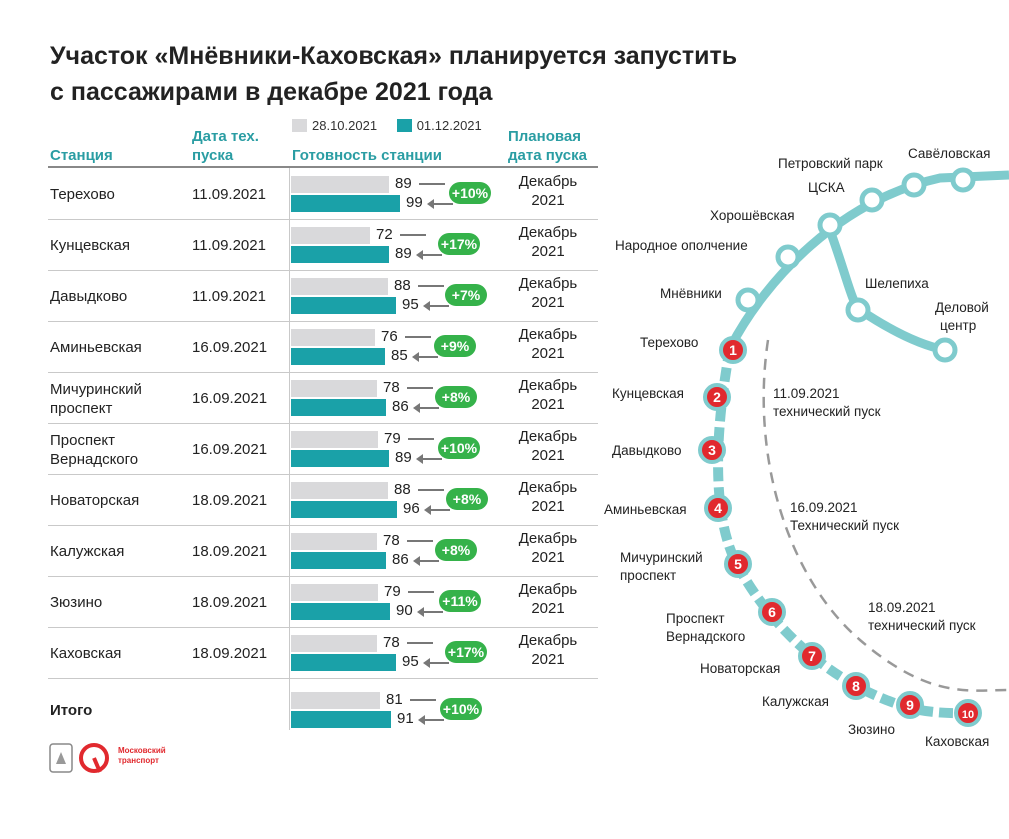  Describe the element at coordinates (738, 564) in the screenshot. I see `new-station-number: 5` at that location.